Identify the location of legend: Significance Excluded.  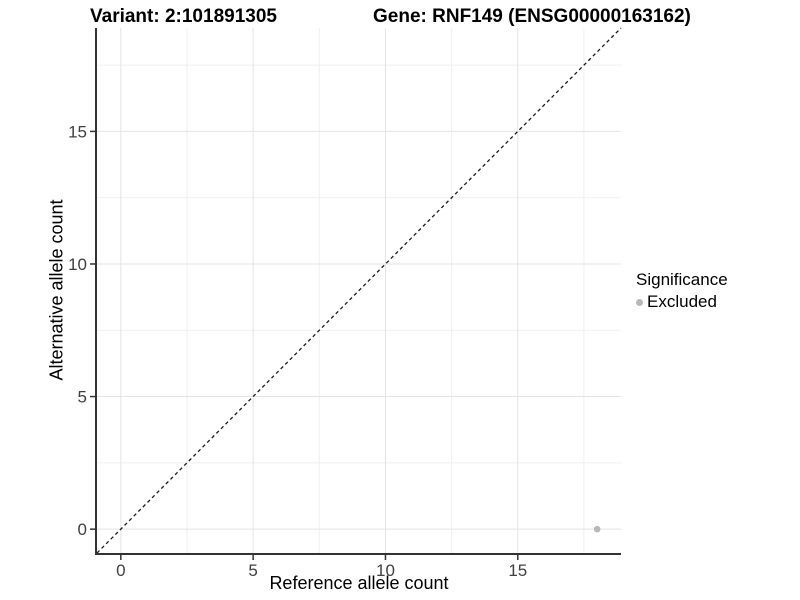
(682, 291).